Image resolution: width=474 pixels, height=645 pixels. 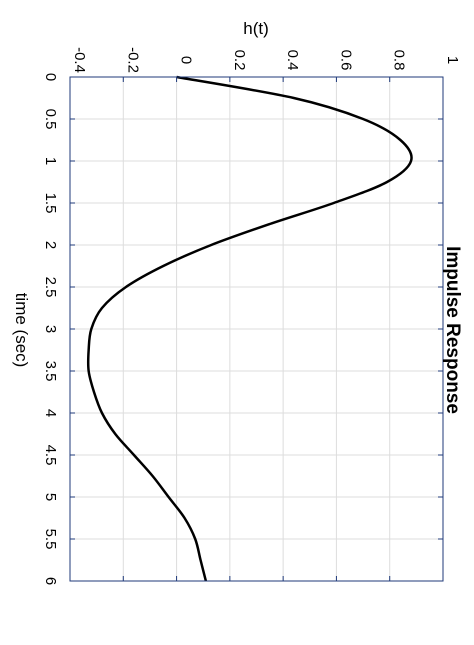 I want to click on x-tick-label: 4, so click(x=50, y=413).